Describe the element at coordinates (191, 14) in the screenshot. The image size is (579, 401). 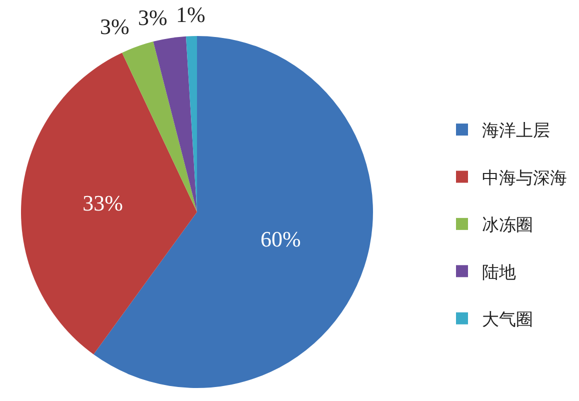
I see `data-label: 1%` at that location.